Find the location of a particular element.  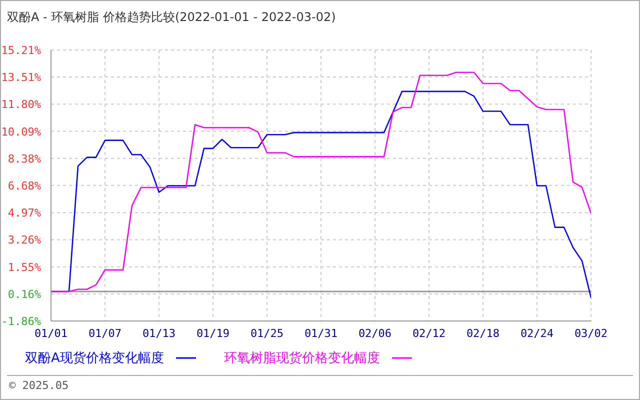

y-tick-label: 3.26% is located at coordinates (25, 240).